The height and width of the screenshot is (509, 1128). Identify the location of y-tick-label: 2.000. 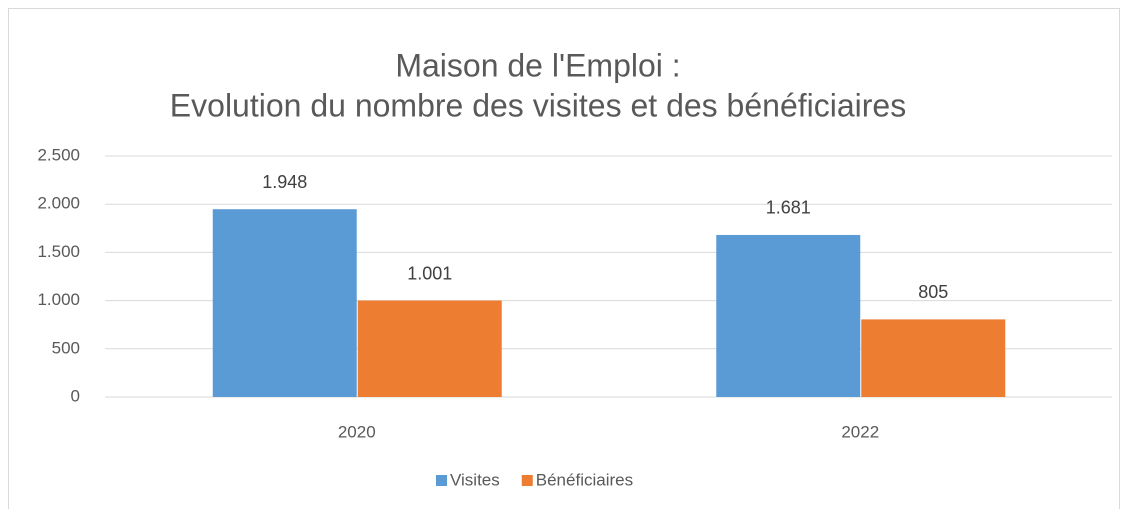
(58, 203).